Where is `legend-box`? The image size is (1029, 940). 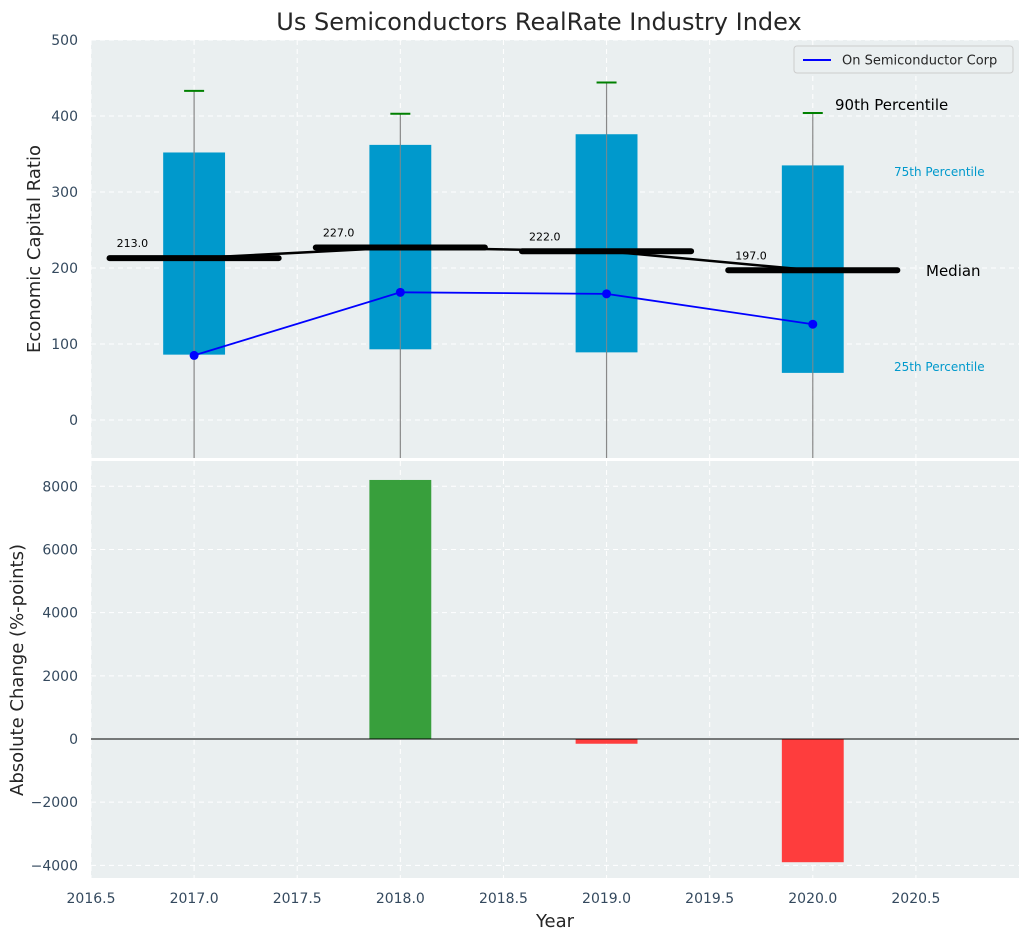 legend-box is located at coordinates (903, 59).